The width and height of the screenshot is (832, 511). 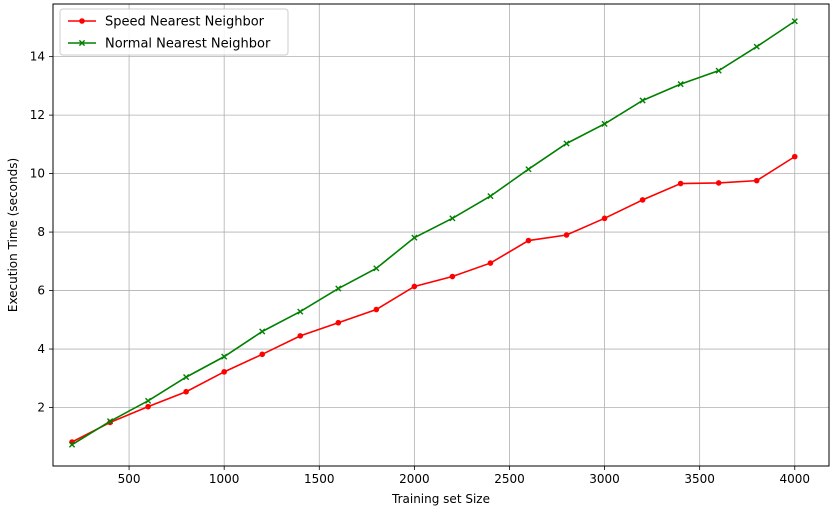 What do you see at coordinates (319, 479) in the screenshot?
I see `x-tick-label: 1500` at bounding box center [319, 479].